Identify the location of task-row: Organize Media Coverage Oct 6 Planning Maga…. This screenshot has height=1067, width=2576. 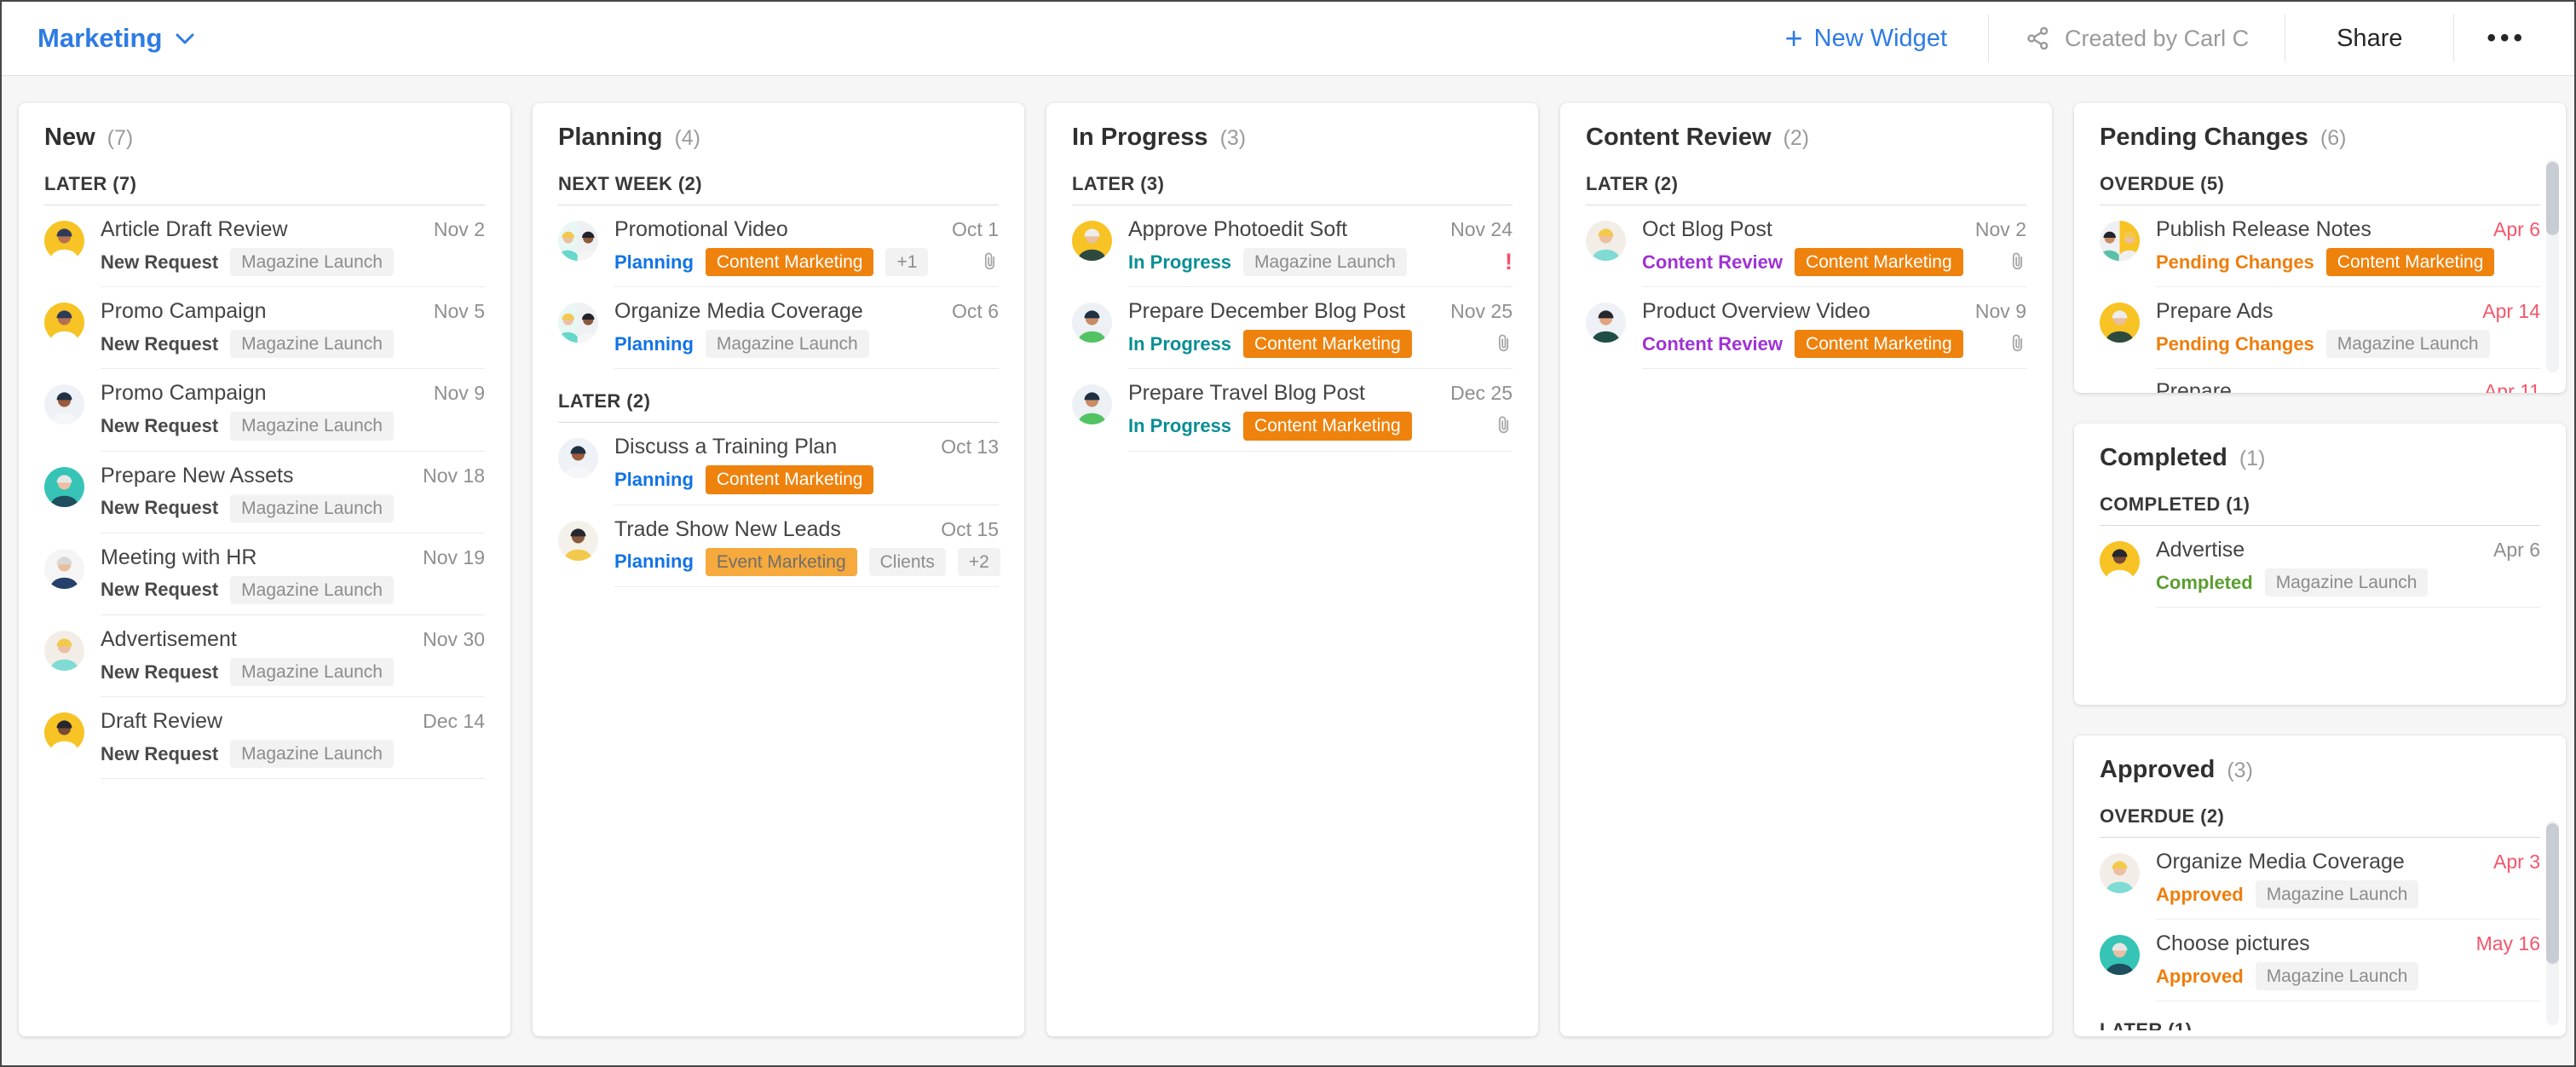
(778, 329).